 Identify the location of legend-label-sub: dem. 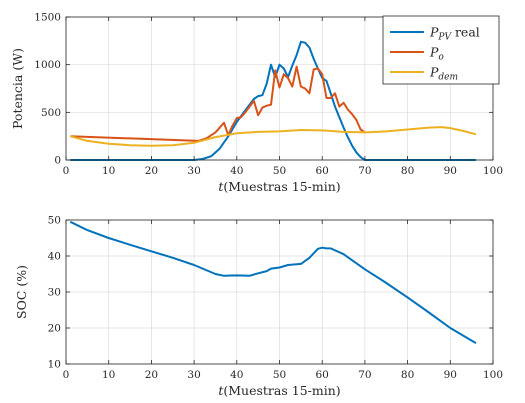
(448, 78).